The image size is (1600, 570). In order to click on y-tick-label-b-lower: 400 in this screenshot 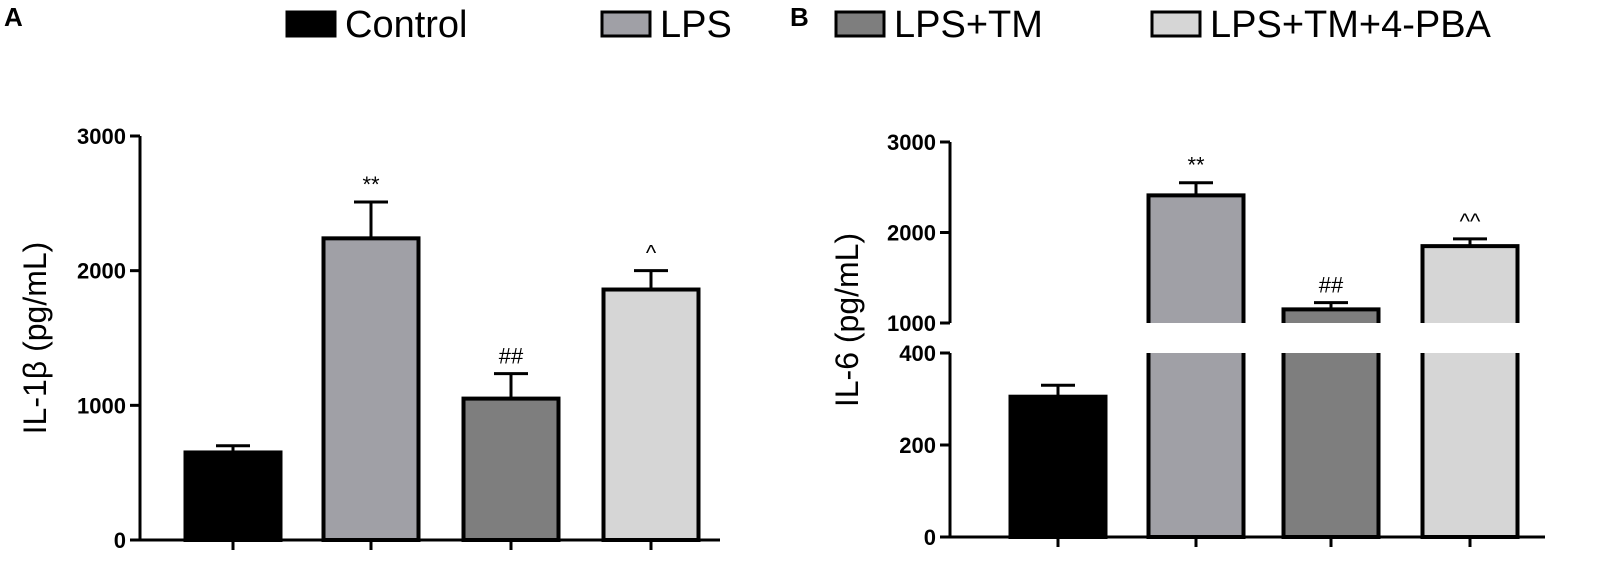, I will do `click(917, 353)`.